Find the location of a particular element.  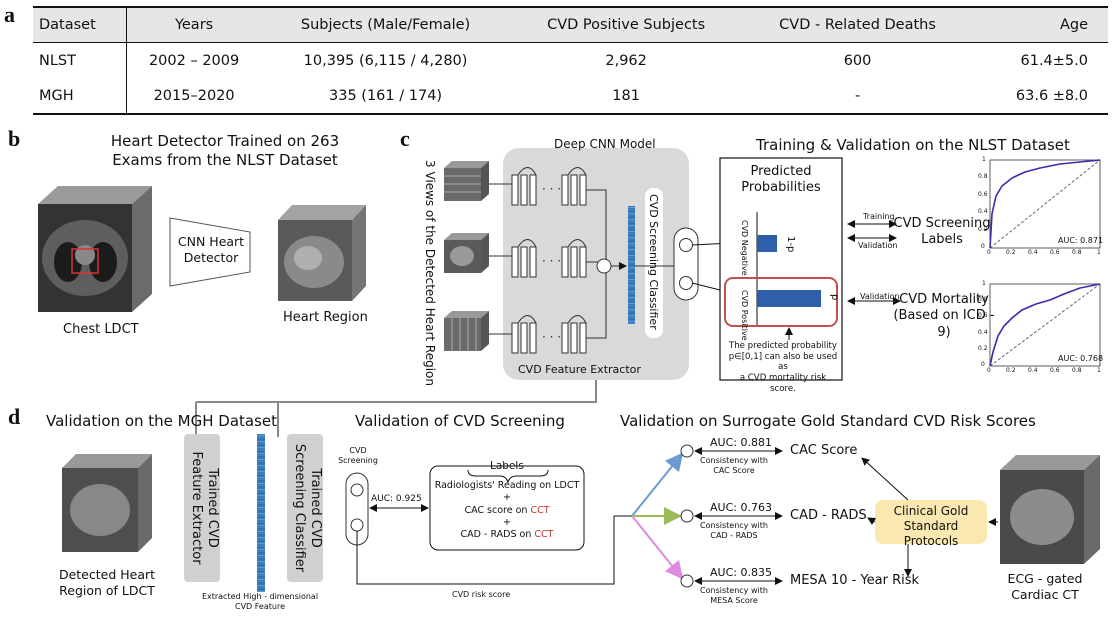

protocol-line: Standard Protocols is located at coordinates (931, 533).